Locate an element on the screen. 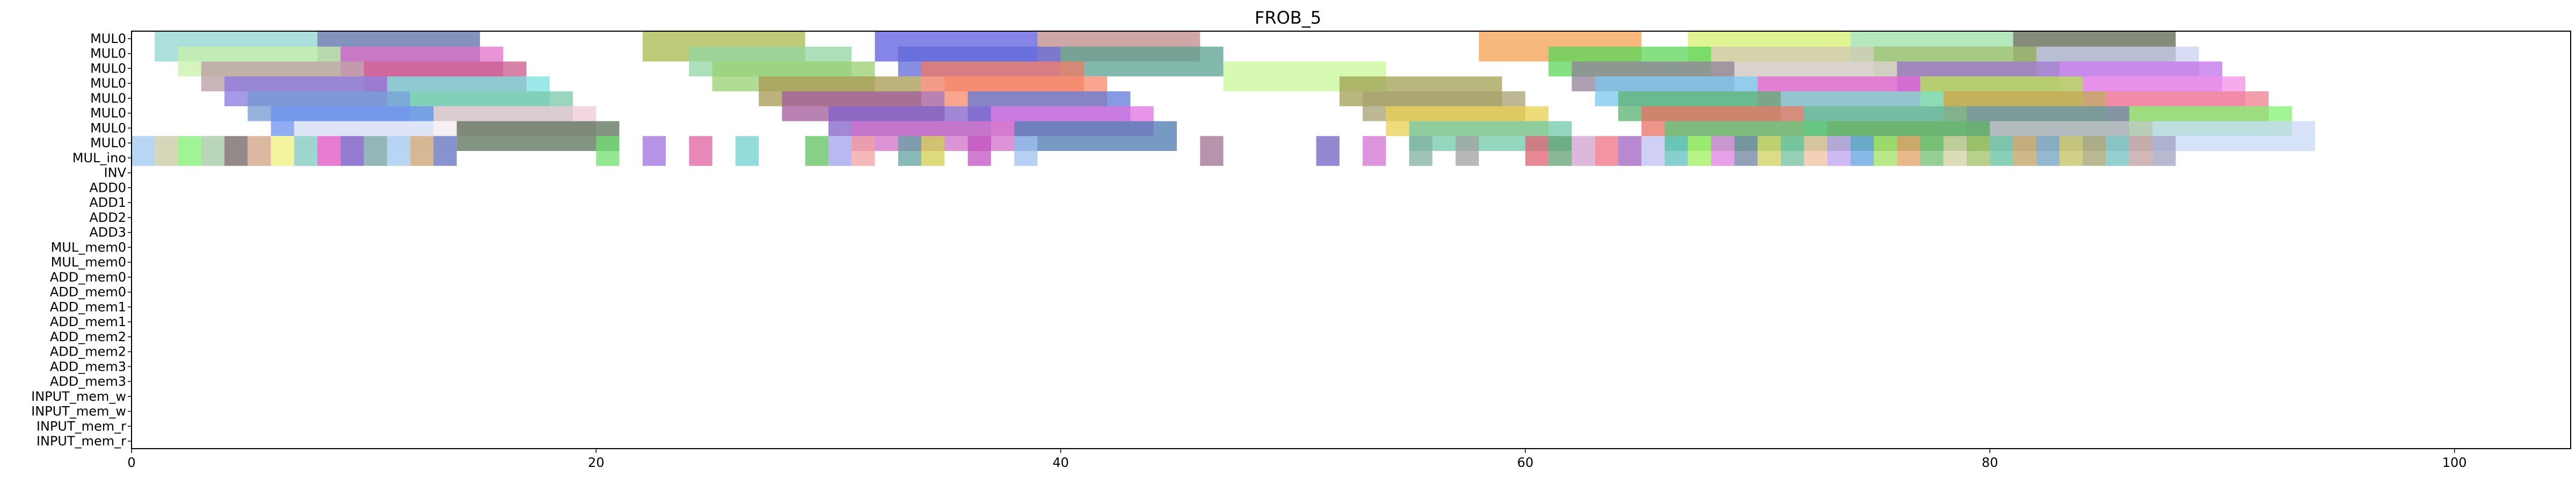  x-tick-label: 60 is located at coordinates (1525, 462).